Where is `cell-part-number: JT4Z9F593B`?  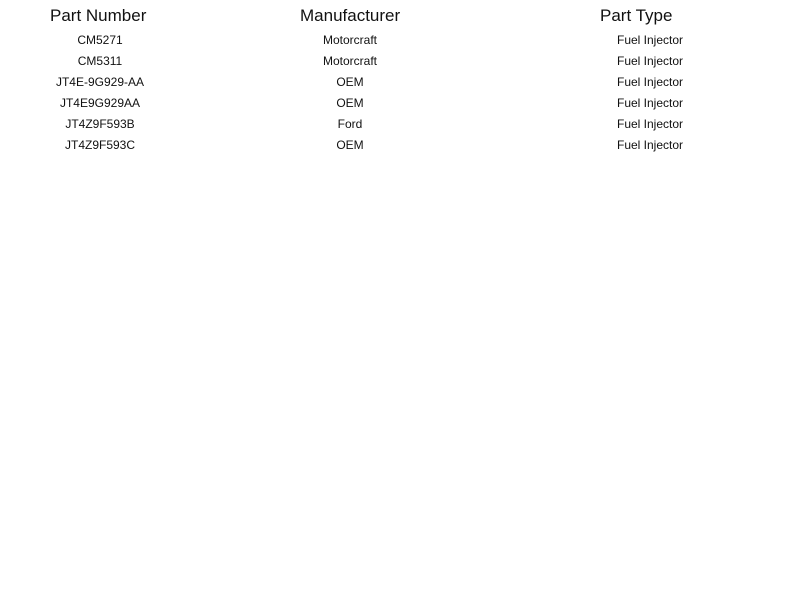
cell-part-number: JT4Z9F593B is located at coordinates (100, 124).